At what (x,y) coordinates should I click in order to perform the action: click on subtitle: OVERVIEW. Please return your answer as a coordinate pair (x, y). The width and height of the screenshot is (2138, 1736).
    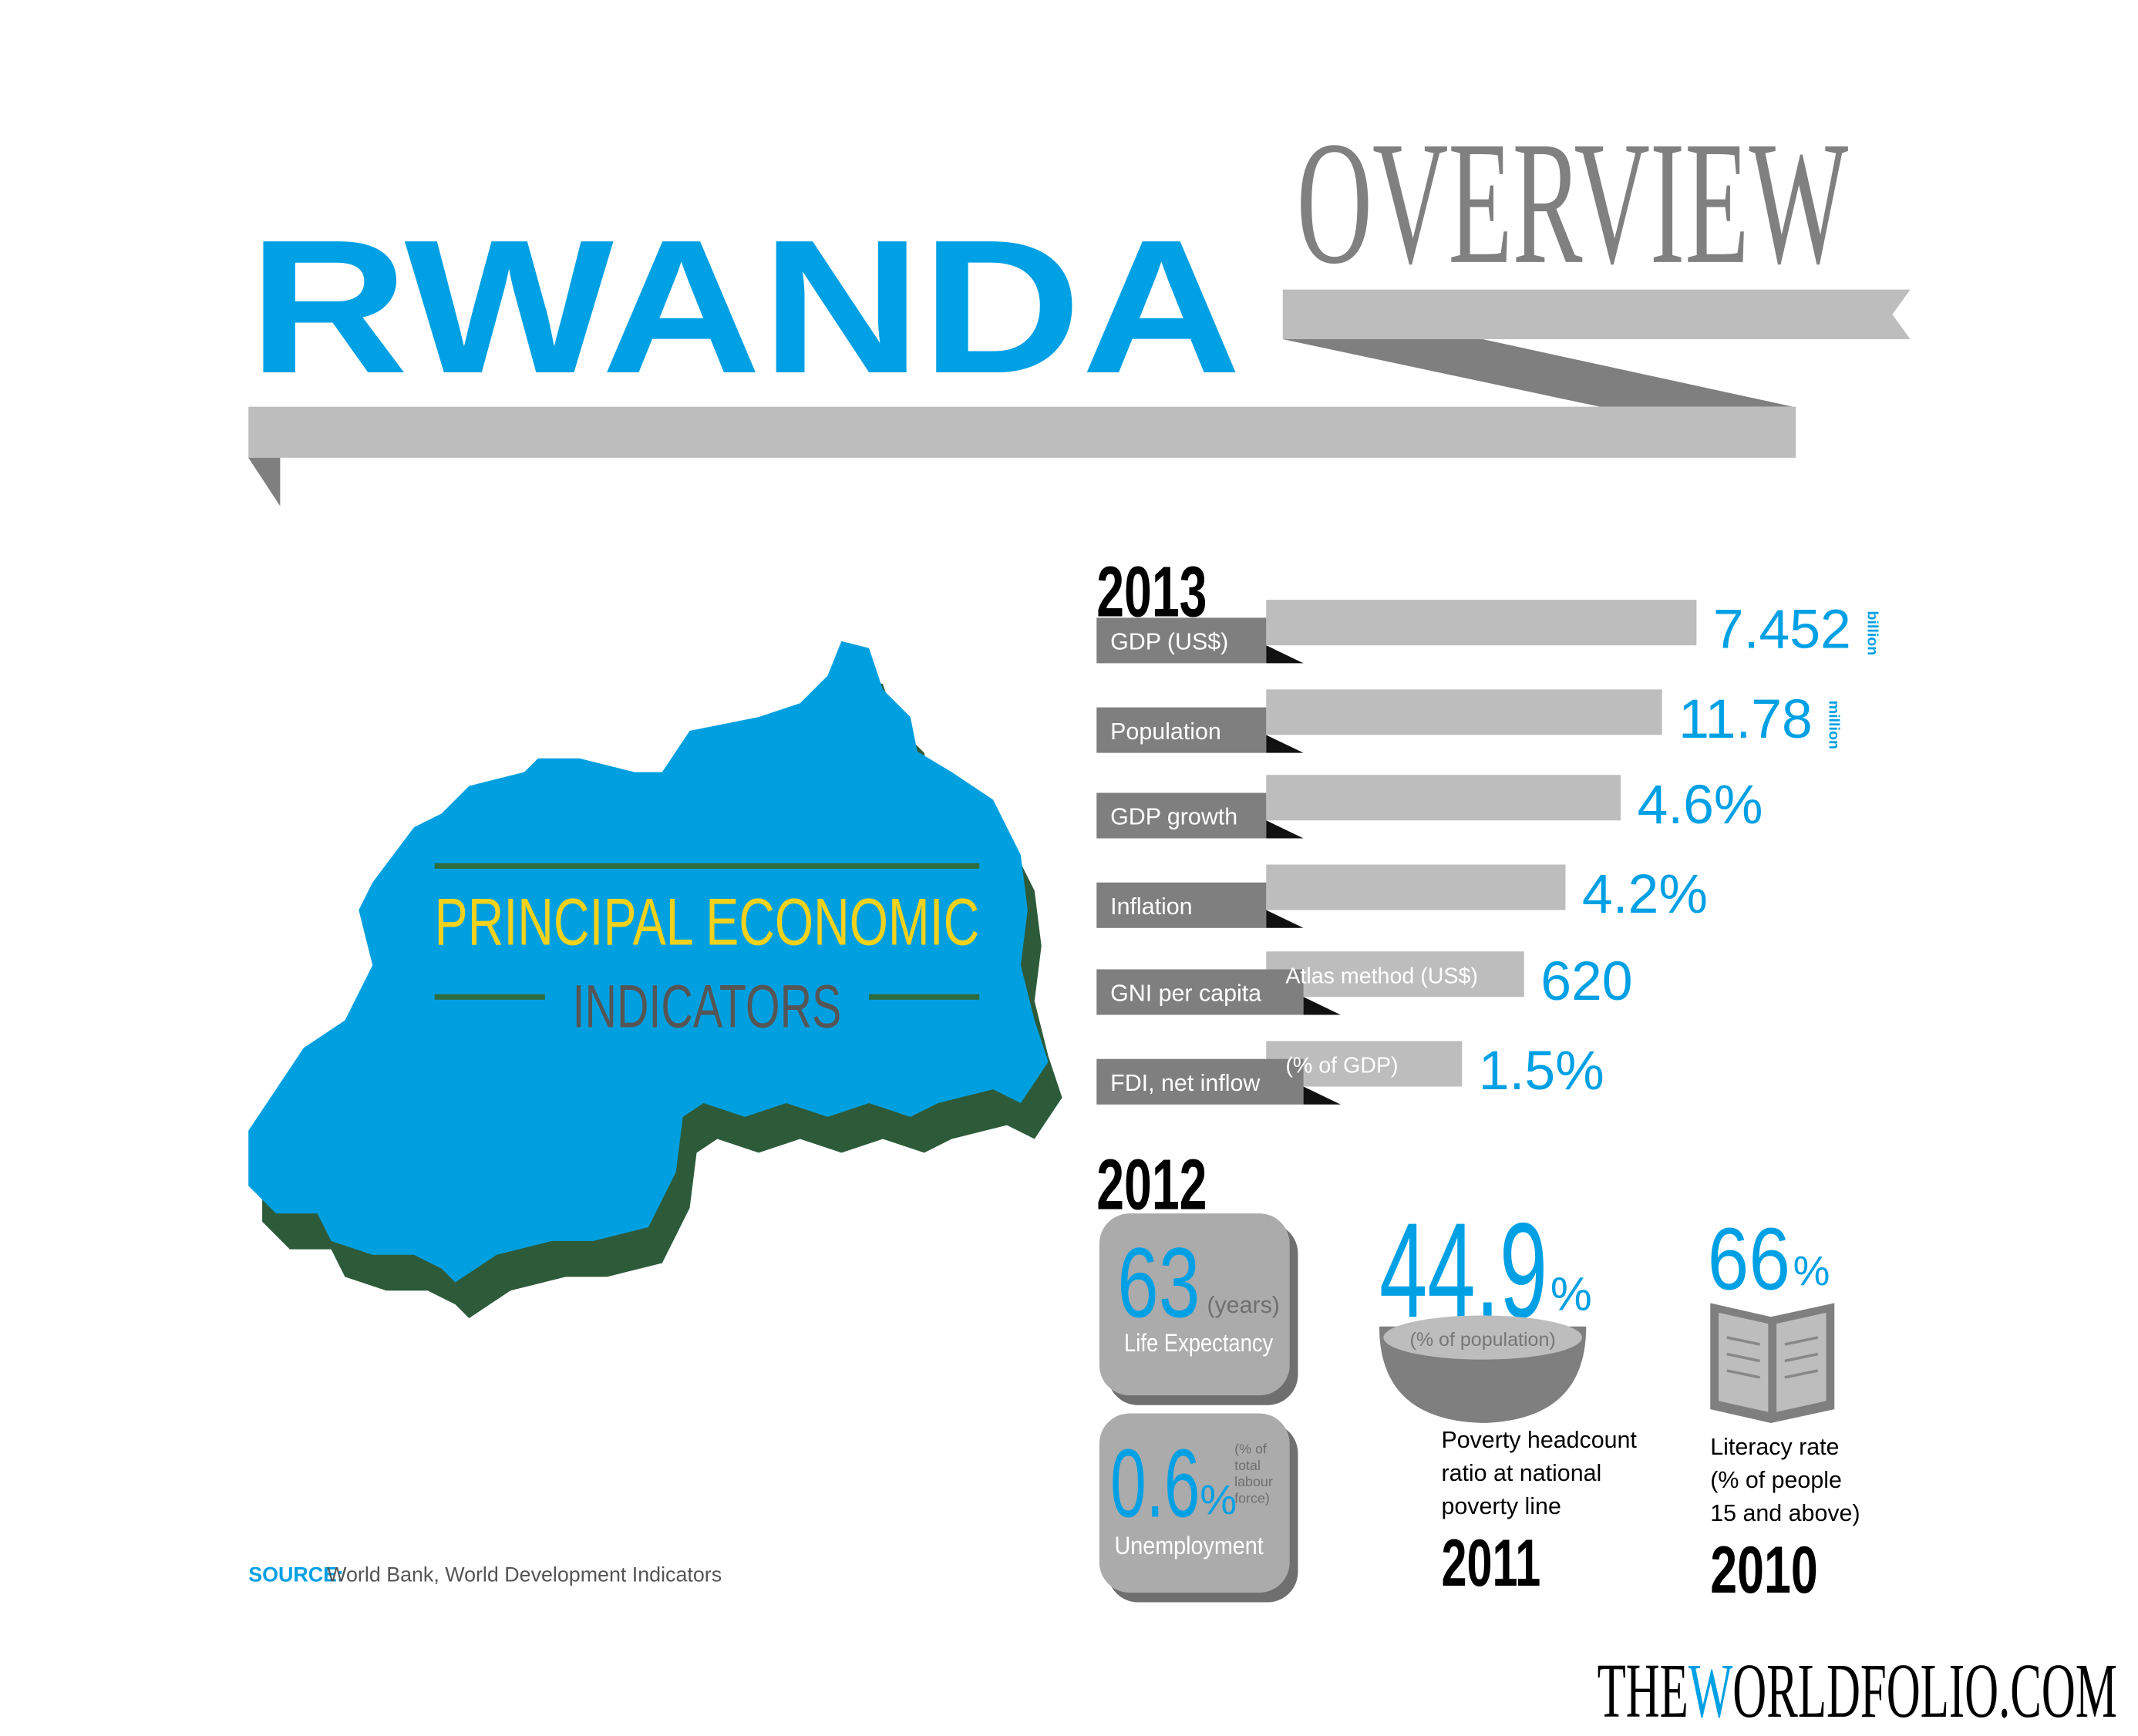
    Looking at the image, I should click on (1572, 203).